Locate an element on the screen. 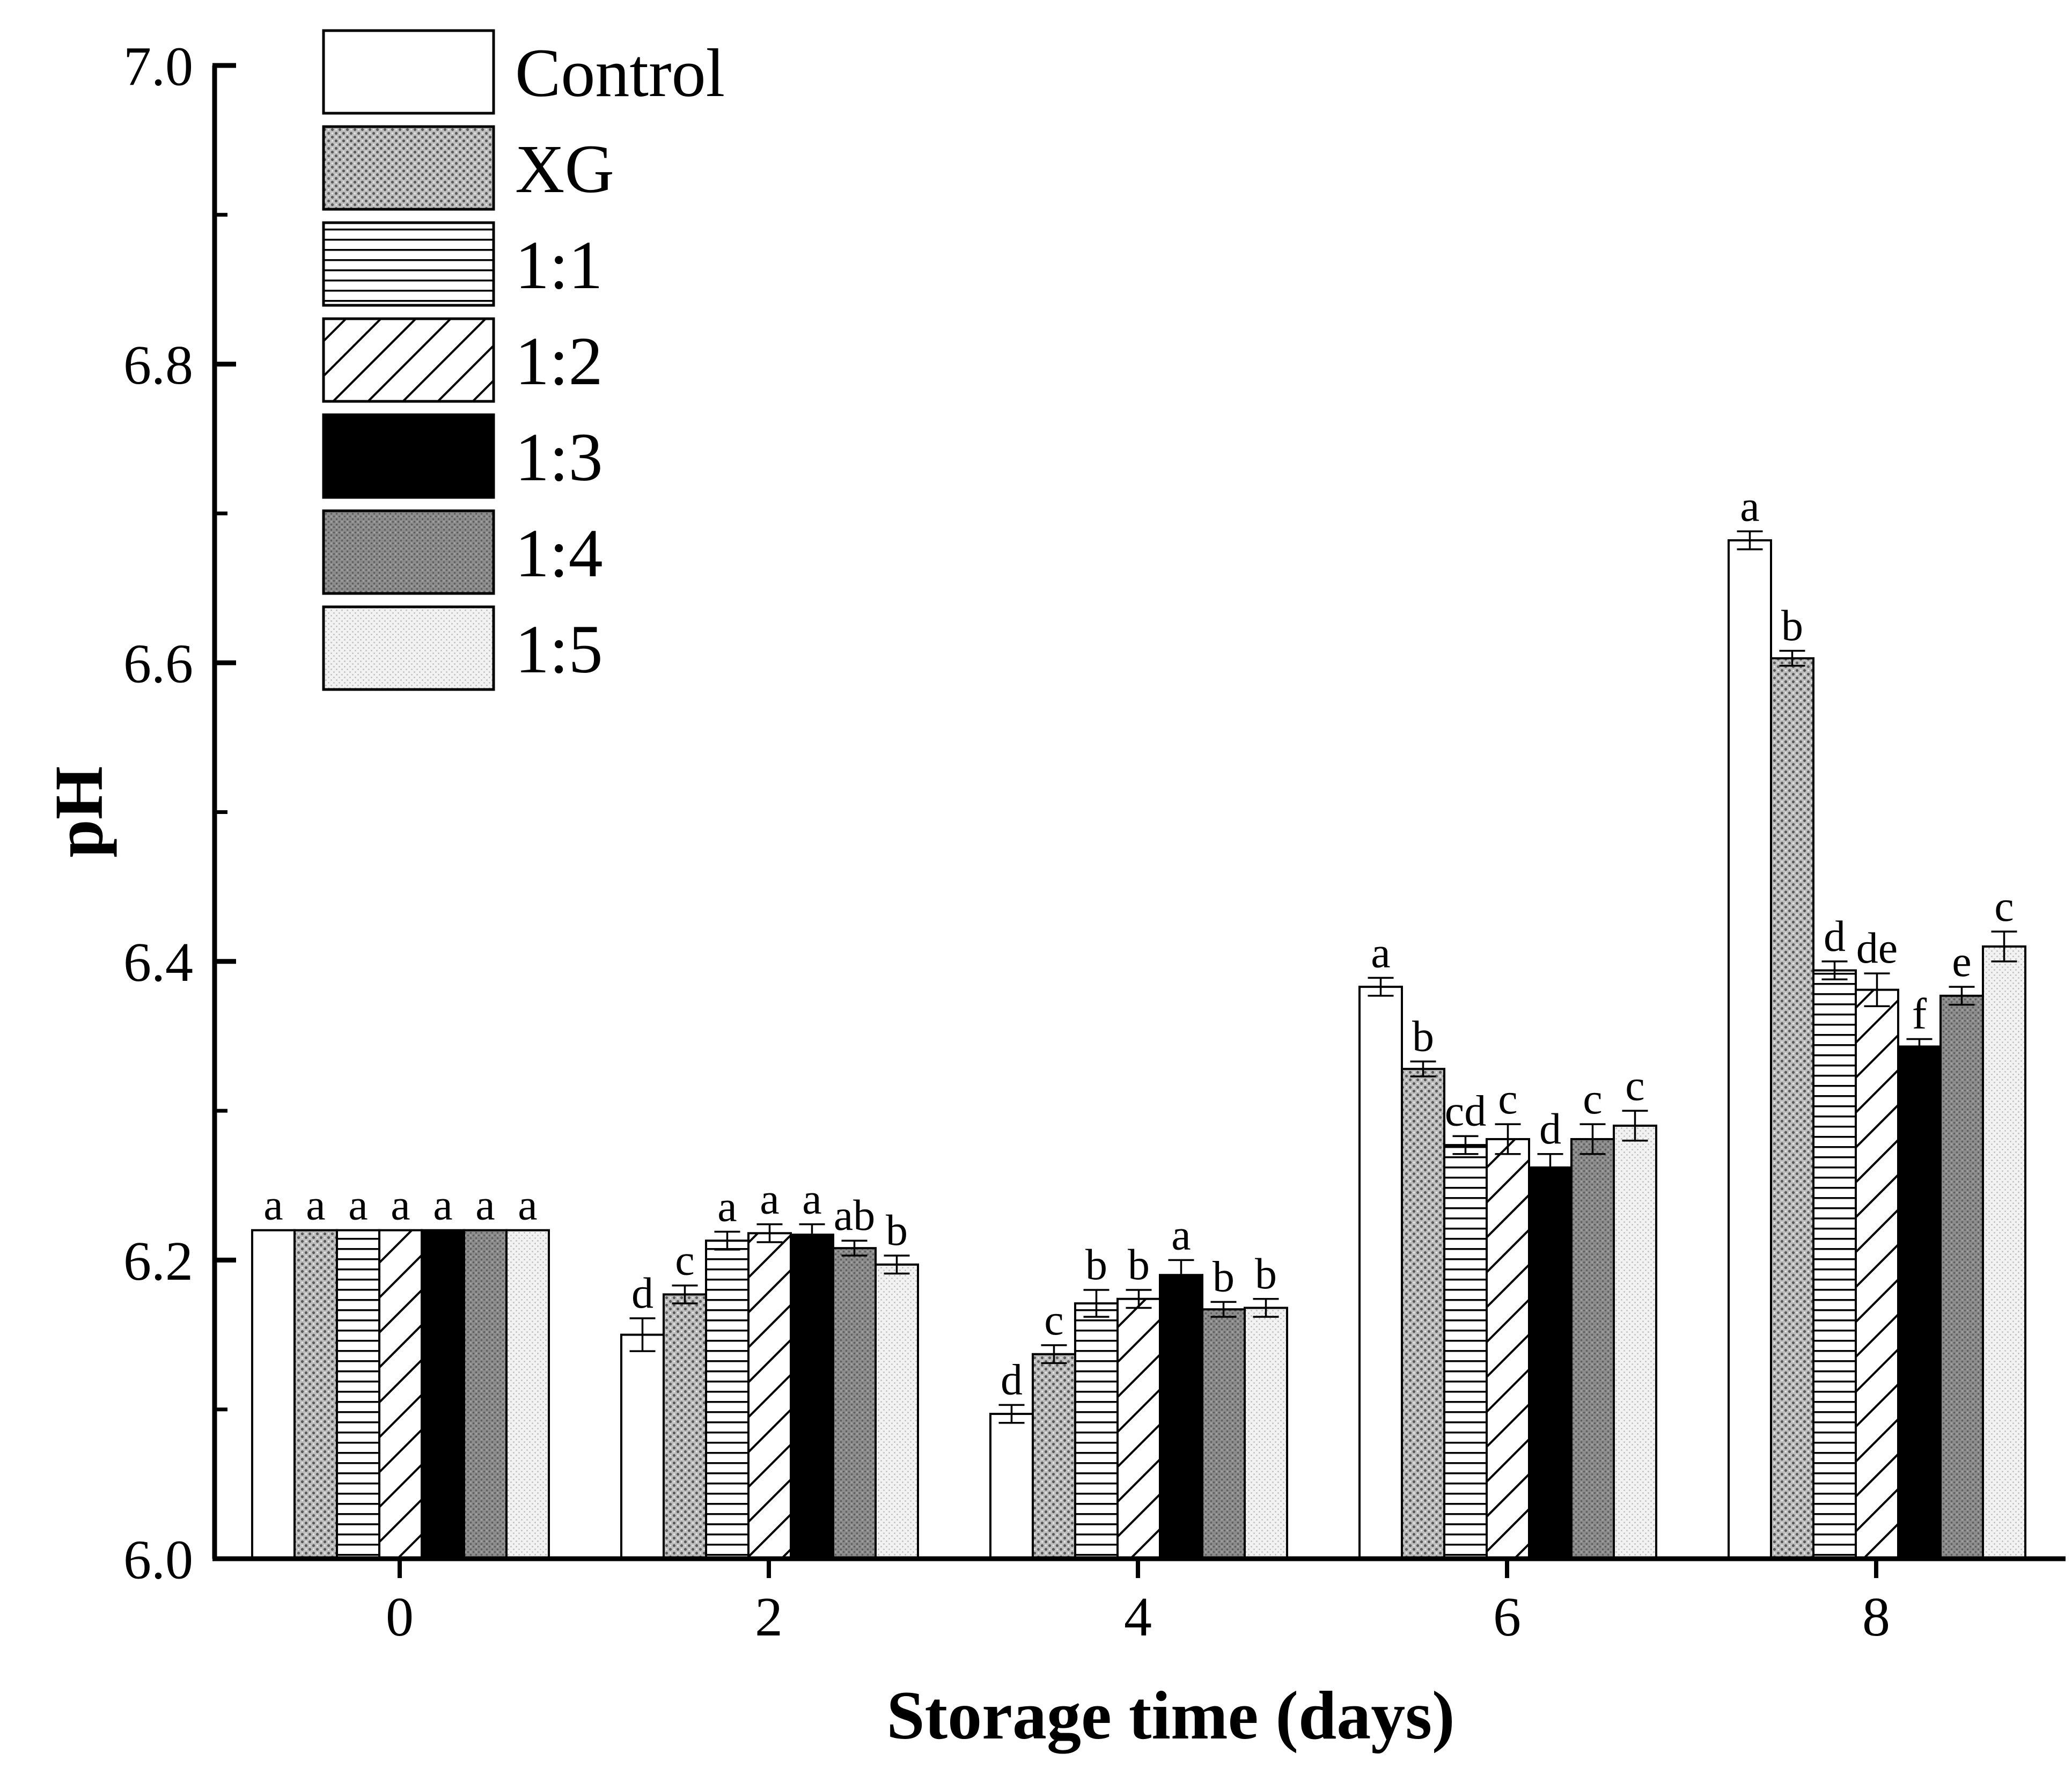 The height and width of the screenshot is (1768, 2072). y-tick-label: 6.6 is located at coordinates (158, 664).